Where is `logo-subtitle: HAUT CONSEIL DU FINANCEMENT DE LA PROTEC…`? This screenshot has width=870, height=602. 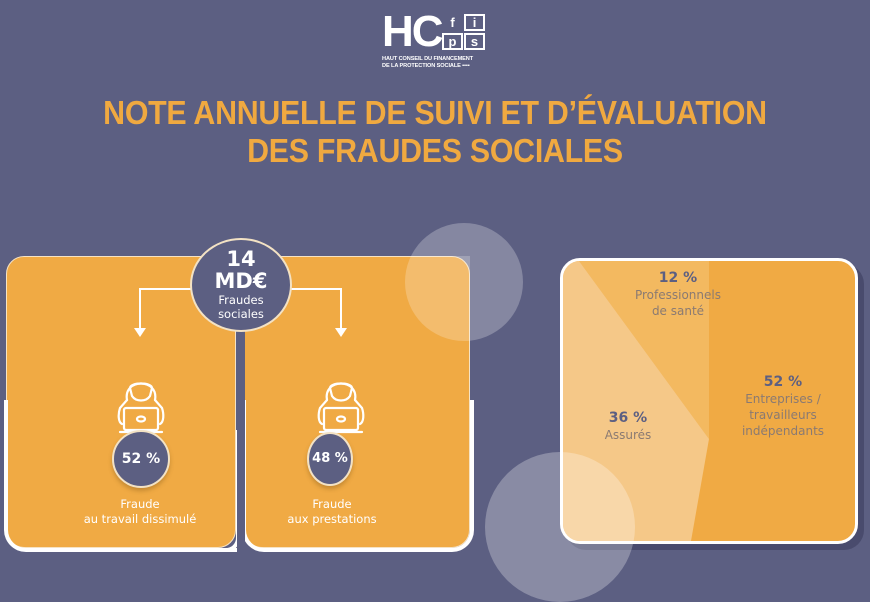 logo-subtitle: HAUT CONSEIL DU FINANCEMENT DE LA PROTEC… is located at coordinates (438, 63).